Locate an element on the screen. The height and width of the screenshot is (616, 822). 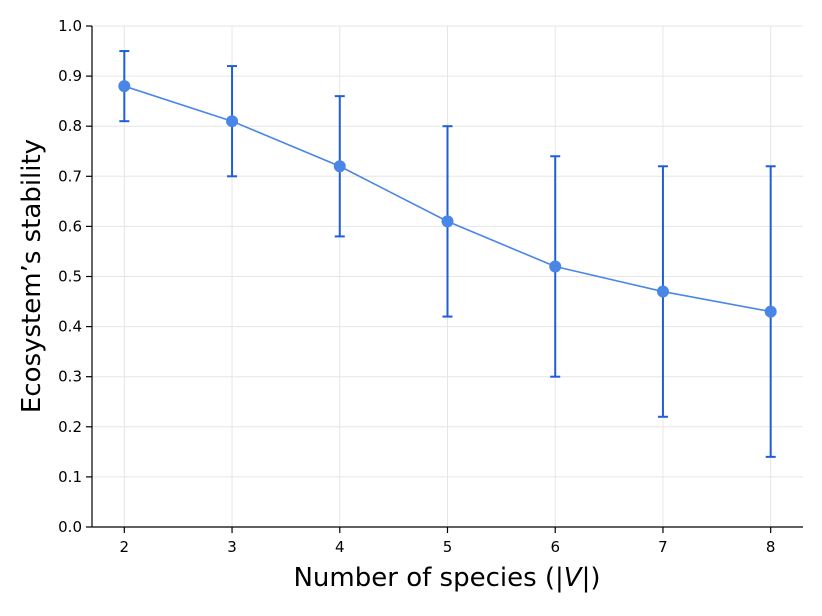
y-tick-label: 0.0 is located at coordinates (70, 527).